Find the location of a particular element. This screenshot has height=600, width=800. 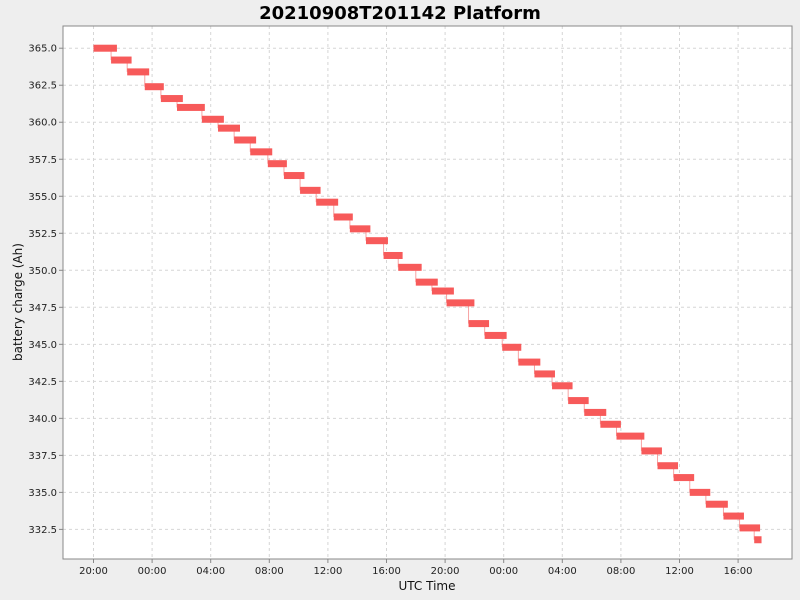

x-axis-label: UTC Time is located at coordinates (427, 586).